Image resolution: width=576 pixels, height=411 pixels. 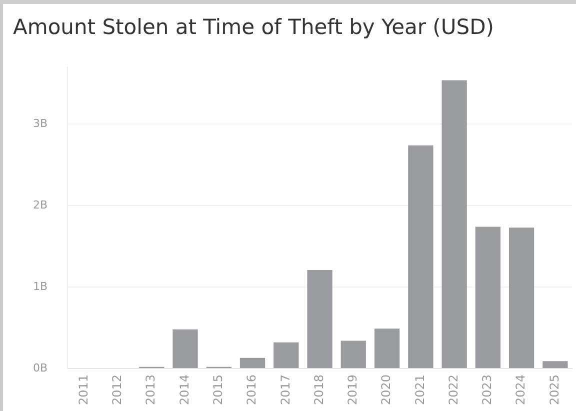 I want to click on x-tick-label: 2017, so click(x=285, y=390).